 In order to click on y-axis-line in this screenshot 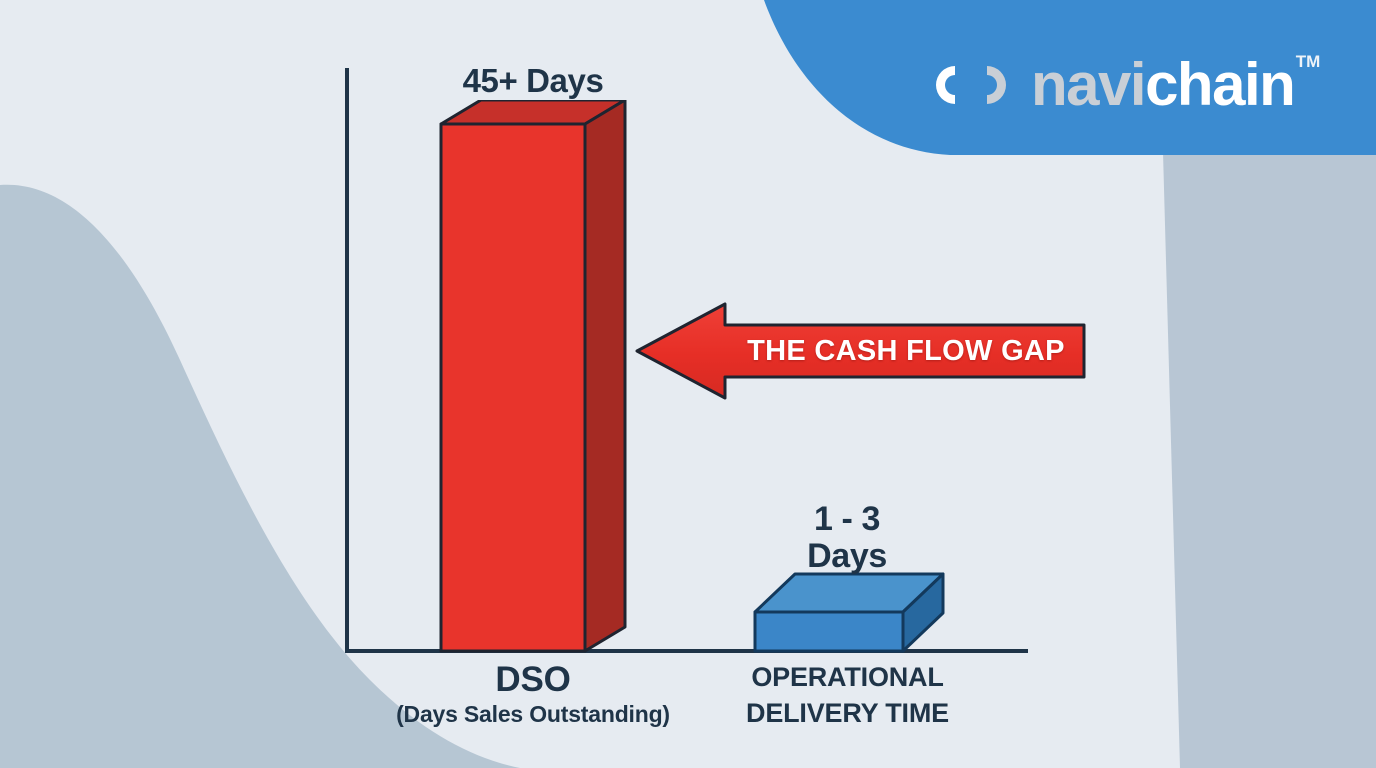, I will do `click(347, 360)`.